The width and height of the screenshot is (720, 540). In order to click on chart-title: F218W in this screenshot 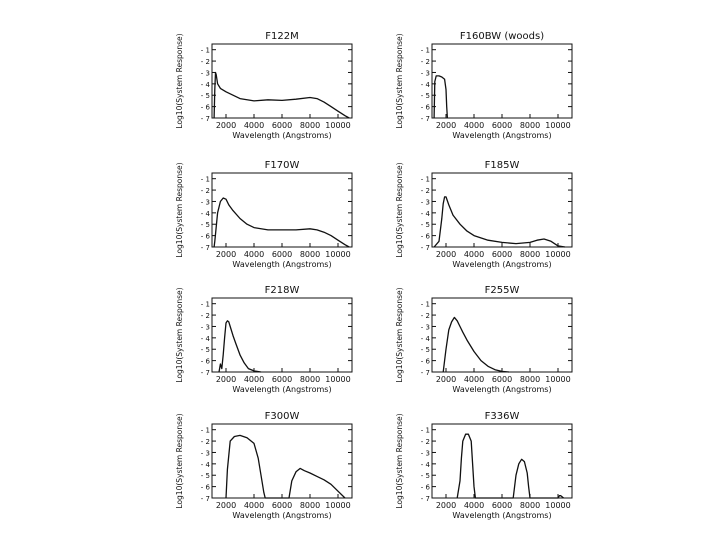, I will do `click(282, 290)`.